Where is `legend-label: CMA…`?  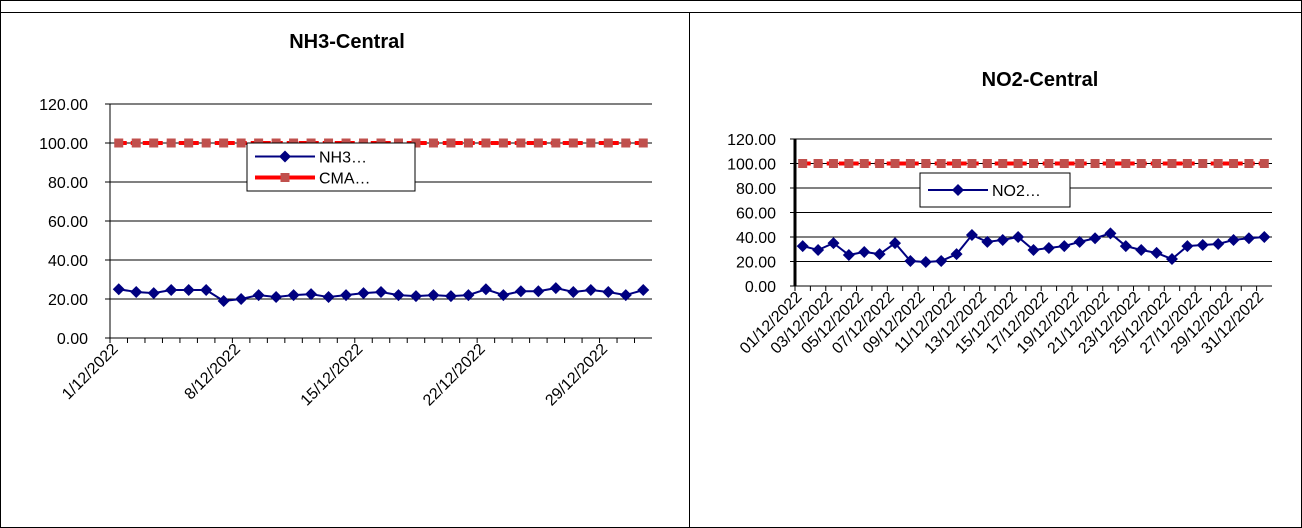 legend-label: CMA… is located at coordinates (345, 179).